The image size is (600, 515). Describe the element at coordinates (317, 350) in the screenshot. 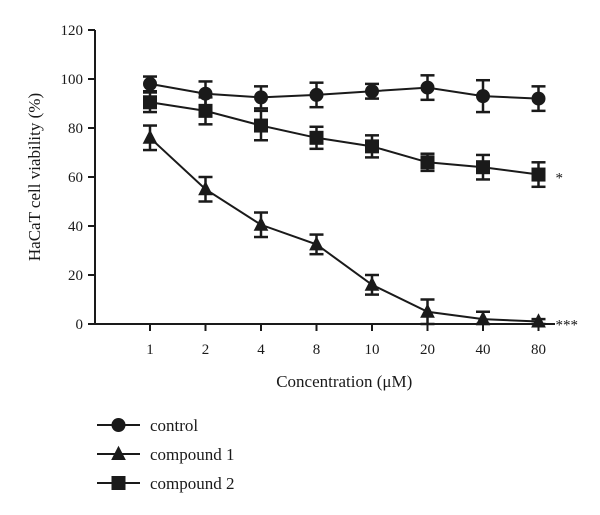

I see `x-tick-label-8: 8` at that location.